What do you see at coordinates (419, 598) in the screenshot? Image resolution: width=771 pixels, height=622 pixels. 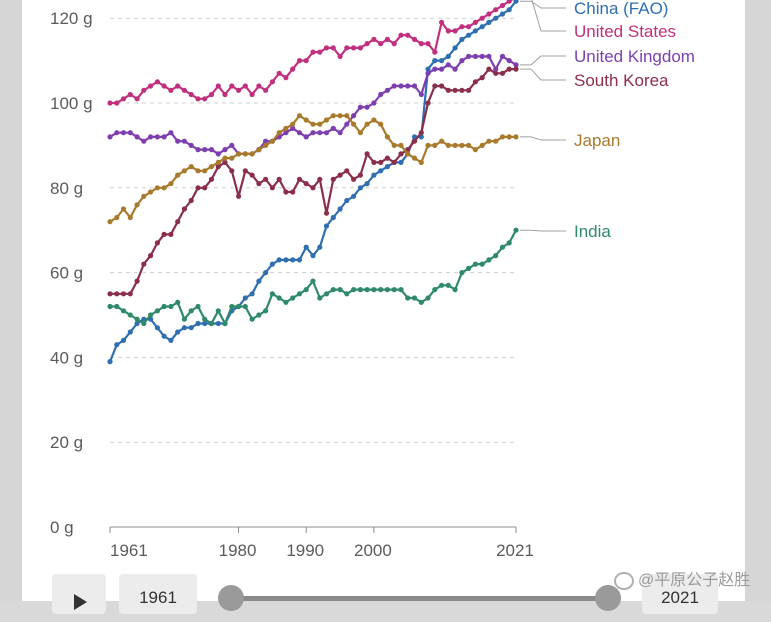 I see `timeline-slider-track` at bounding box center [419, 598].